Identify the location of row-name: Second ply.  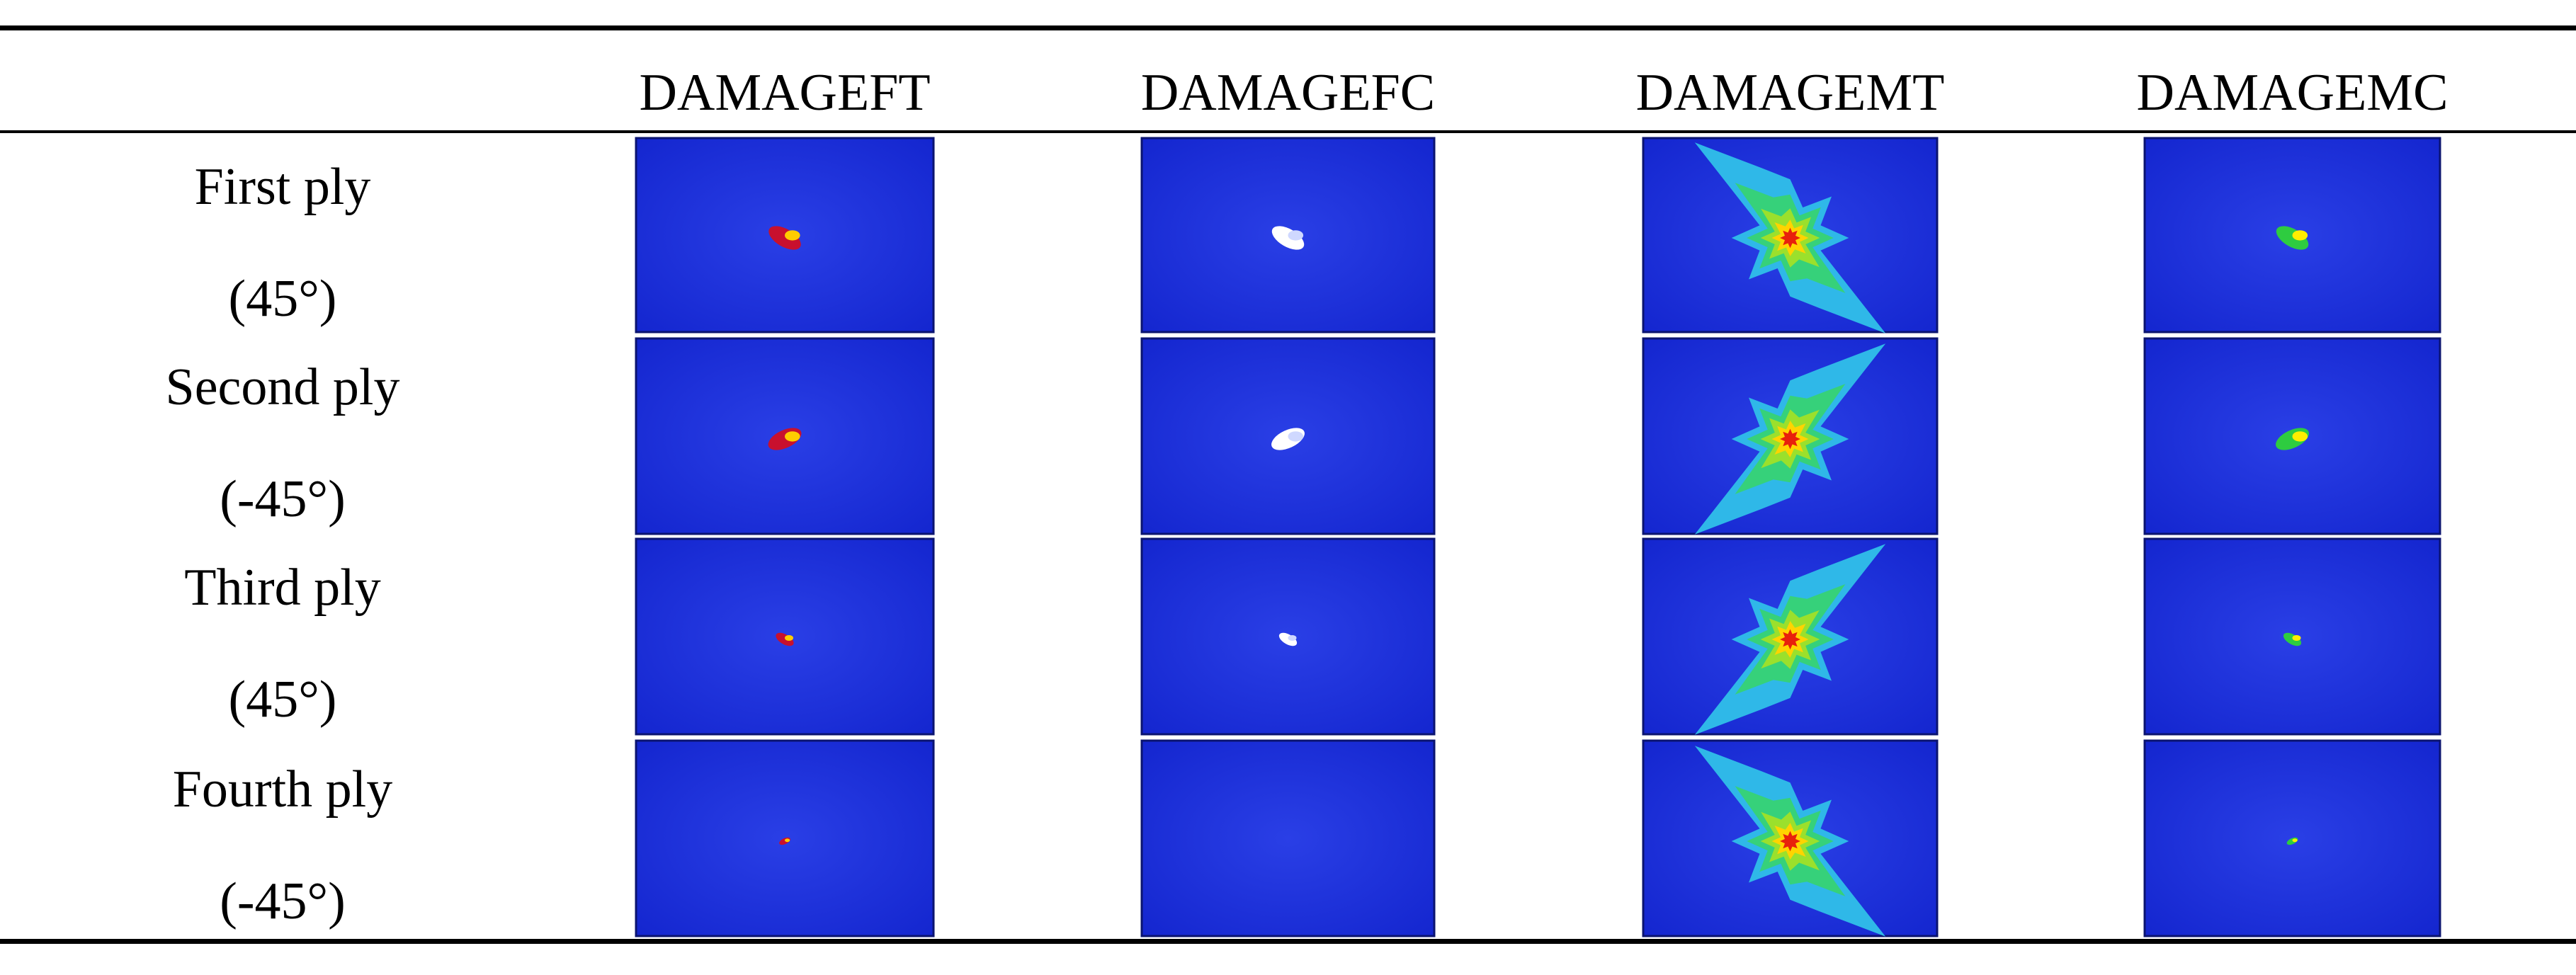
(283, 387).